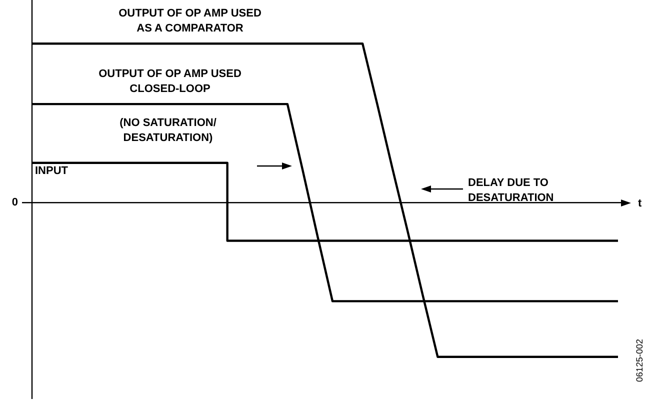  Describe the element at coordinates (190, 21) in the screenshot. I see `series-label: OUTPUT OF OP AMP USED AS A COMPARATOR` at that location.